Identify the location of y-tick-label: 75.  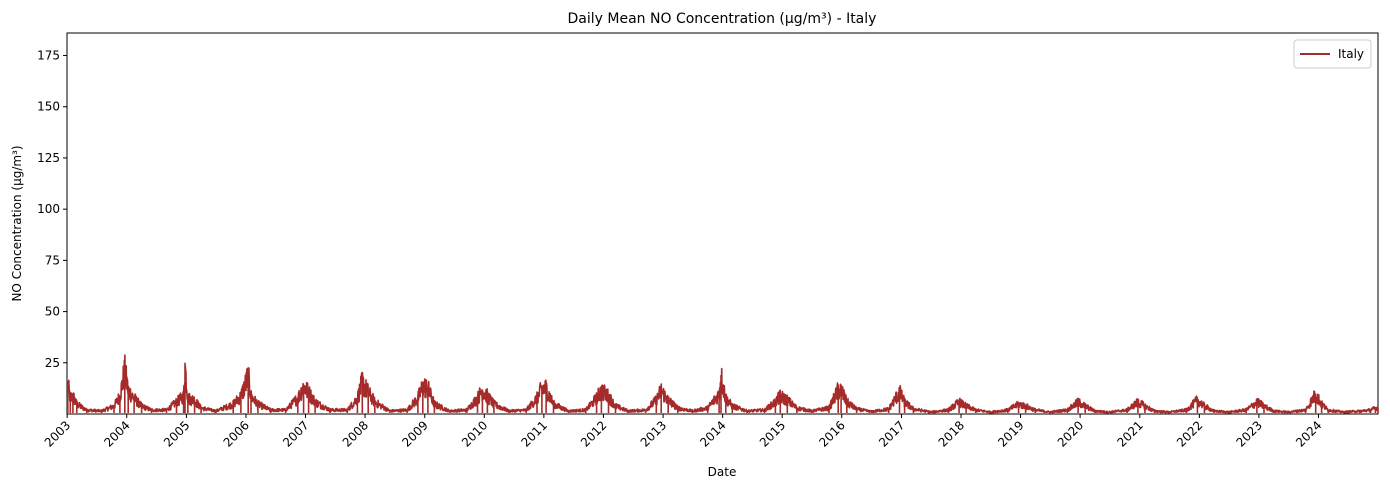
(52, 260).